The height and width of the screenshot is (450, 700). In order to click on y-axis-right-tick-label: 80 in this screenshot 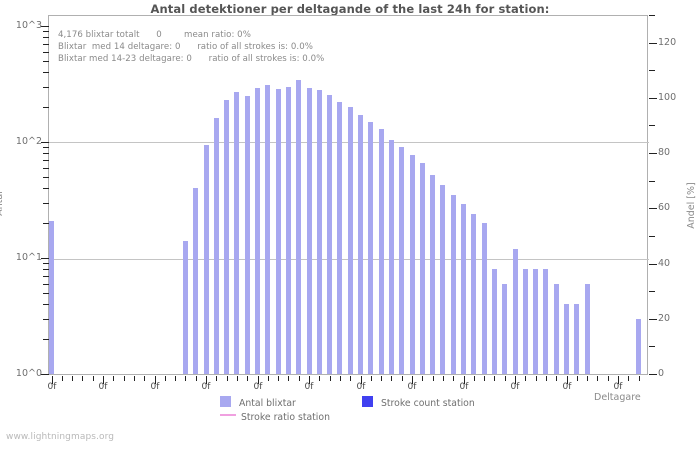, I will do `click(664, 153)`.